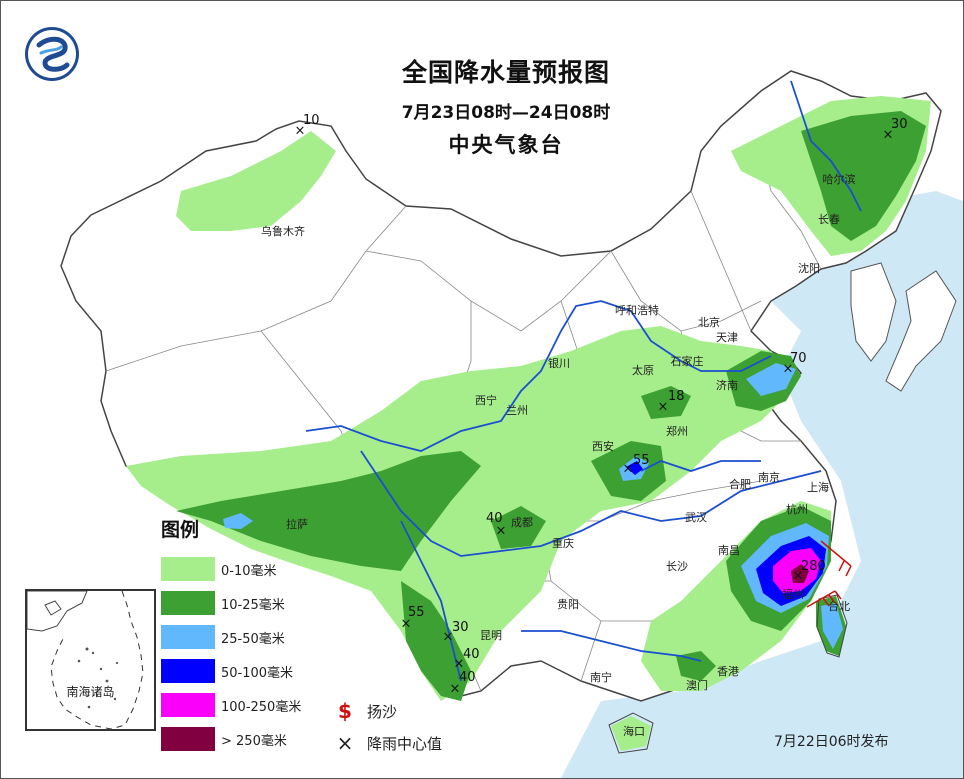 Image resolution: width=964 pixels, height=779 pixels. What do you see at coordinates (257, 673) in the screenshot?
I see `legend-label: 50-100毫米` at bounding box center [257, 673].